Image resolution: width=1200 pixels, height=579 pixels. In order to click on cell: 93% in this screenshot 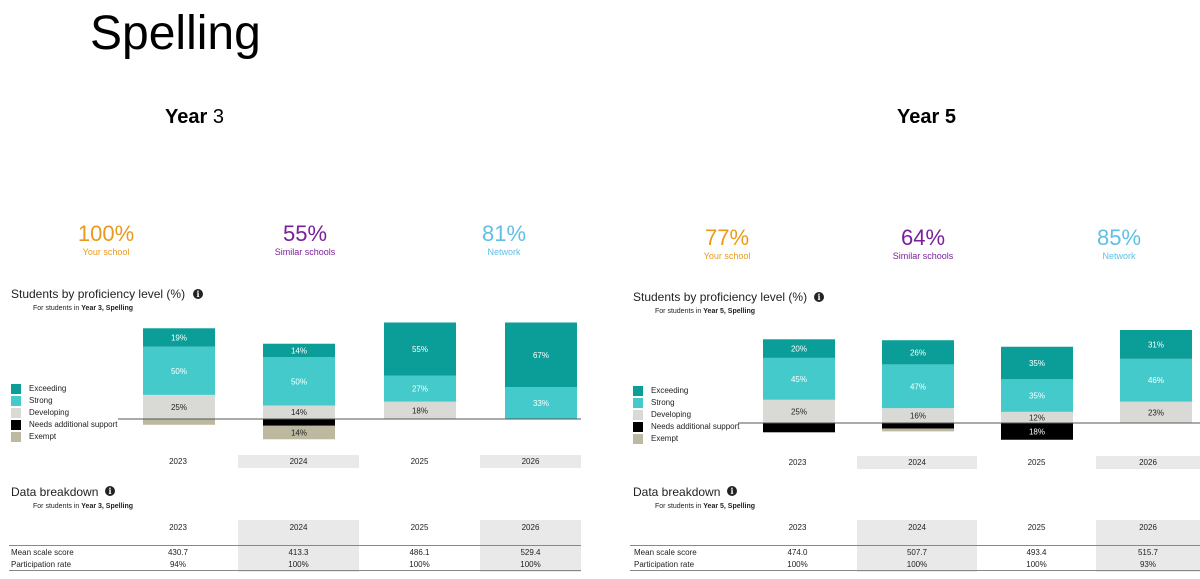, I will do `click(1147, 564)`.